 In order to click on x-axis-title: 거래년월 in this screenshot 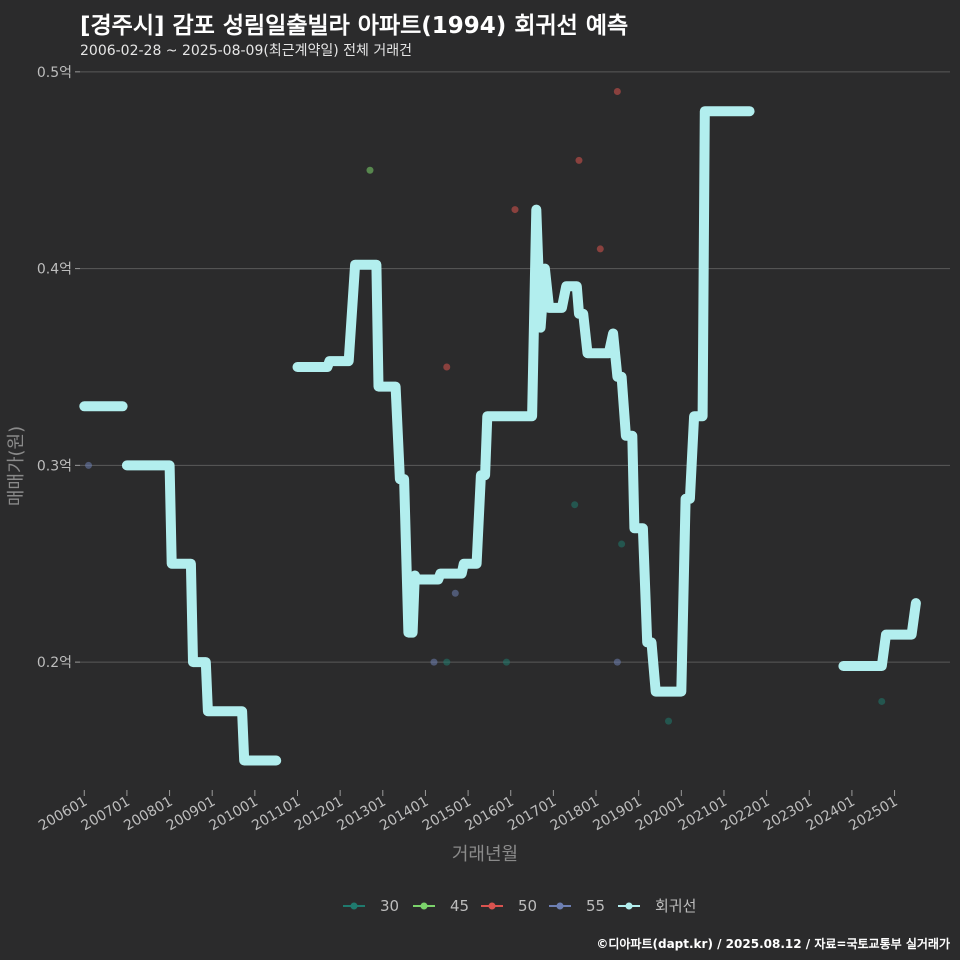, I will do `click(485, 854)`.